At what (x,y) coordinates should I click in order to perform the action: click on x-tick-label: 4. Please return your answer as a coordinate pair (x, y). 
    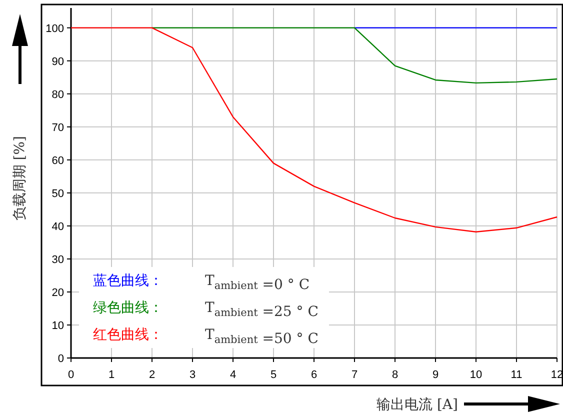
    Looking at the image, I should click on (233, 375).